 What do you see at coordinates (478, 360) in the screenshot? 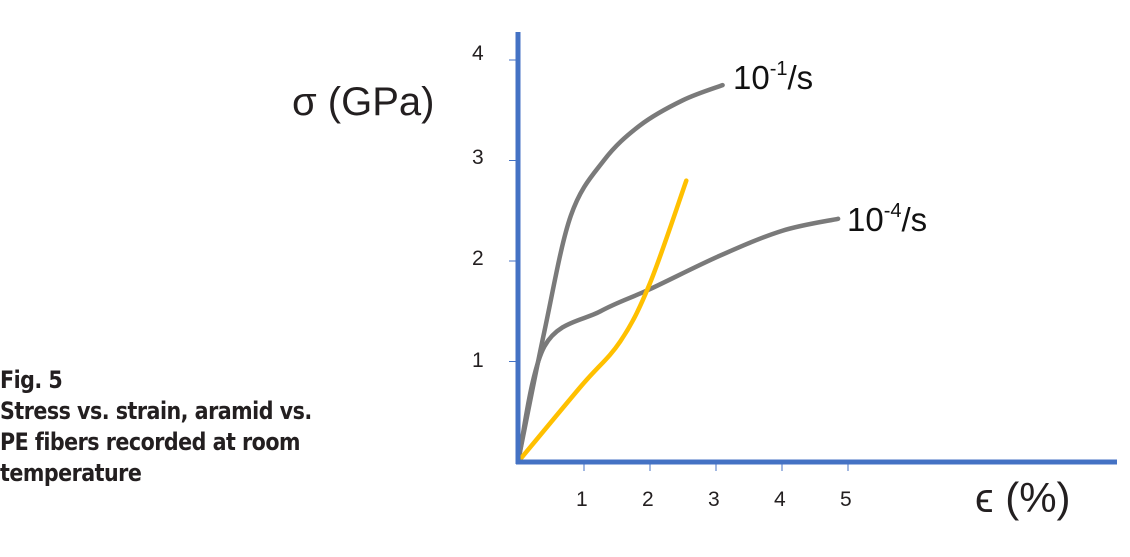
I see `y-tick-1: 1` at bounding box center [478, 360].